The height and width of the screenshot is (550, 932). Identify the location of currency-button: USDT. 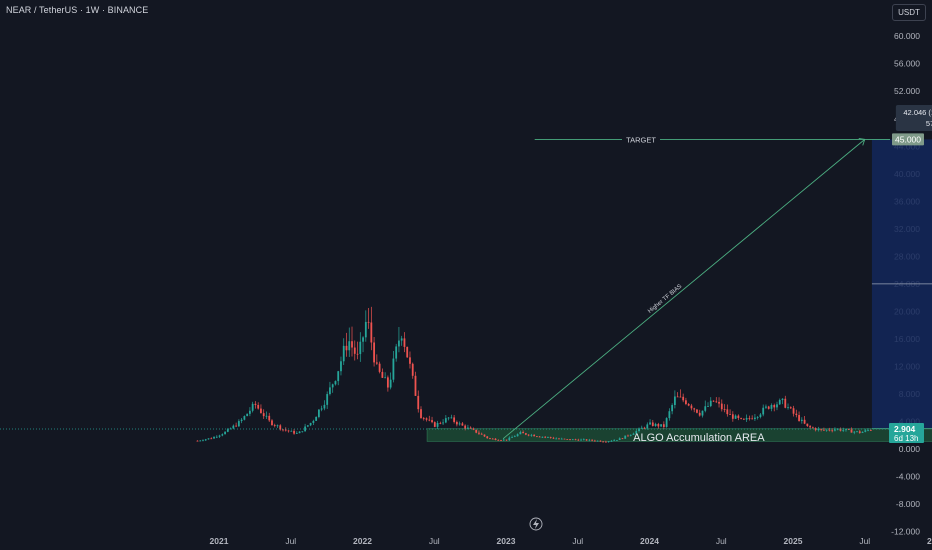
(909, 12).